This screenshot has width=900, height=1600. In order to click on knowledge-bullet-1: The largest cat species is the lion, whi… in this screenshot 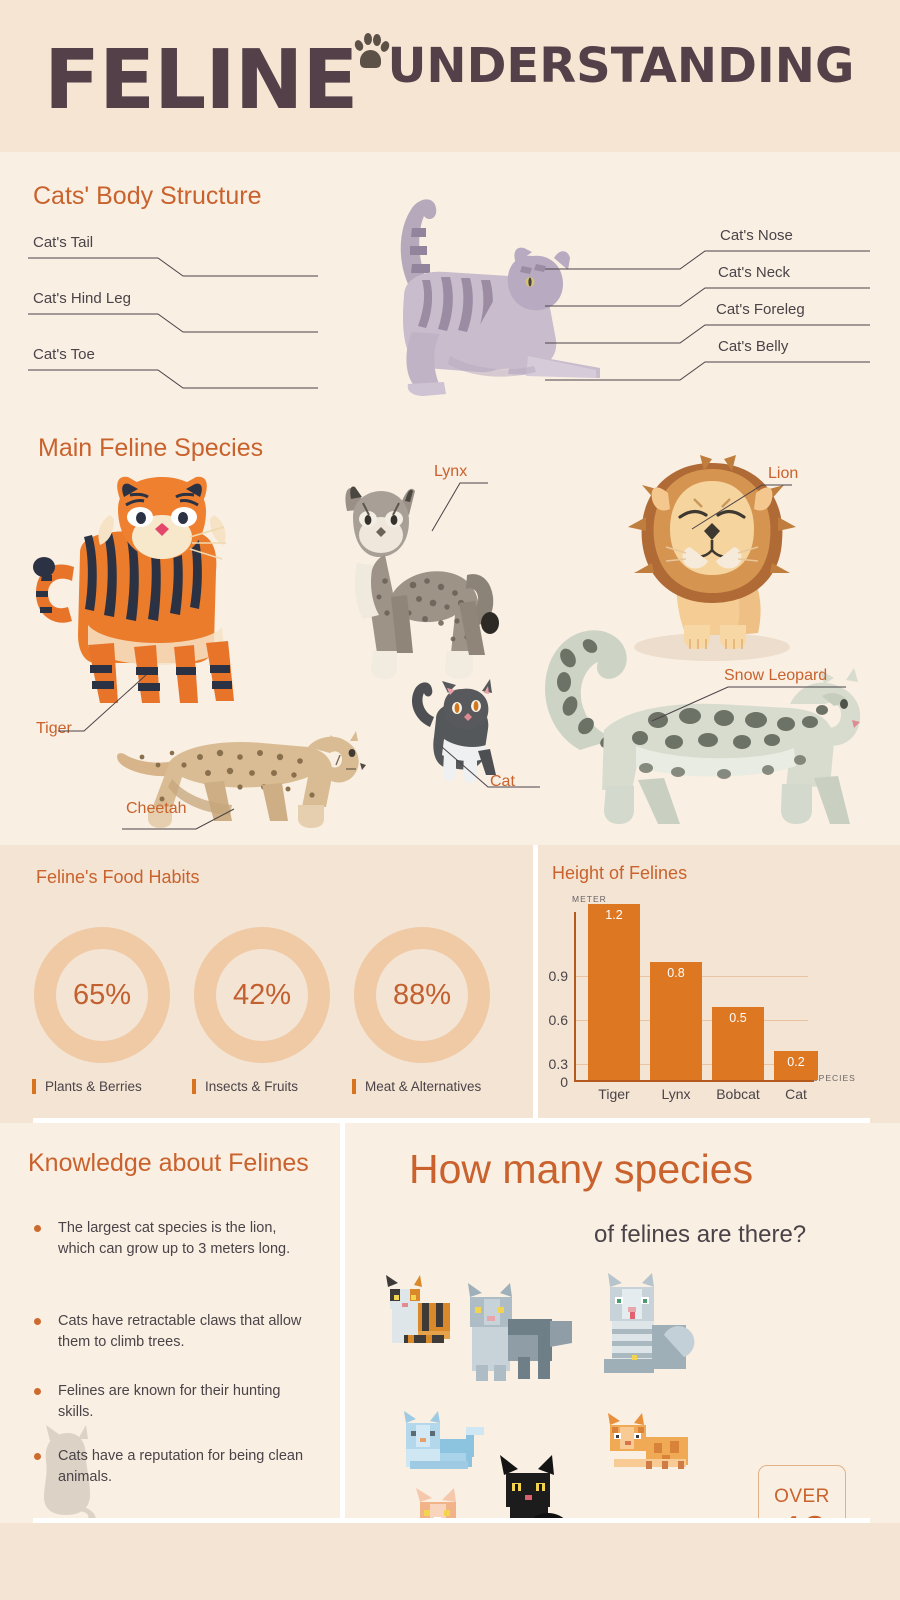, I will do `click(171, 1238)`.